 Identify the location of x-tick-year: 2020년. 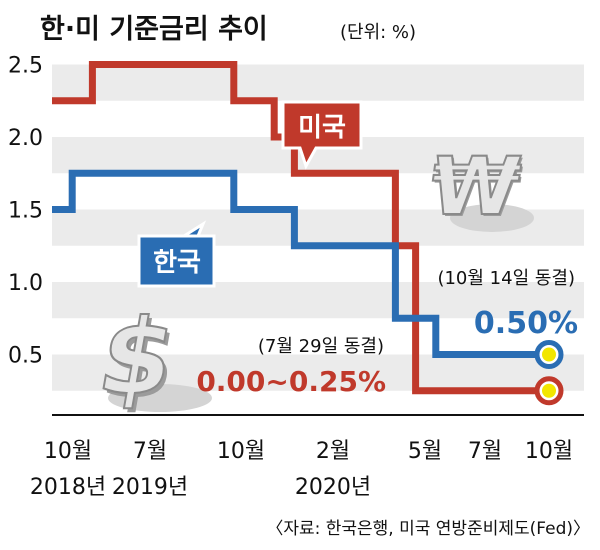
(333, 487).